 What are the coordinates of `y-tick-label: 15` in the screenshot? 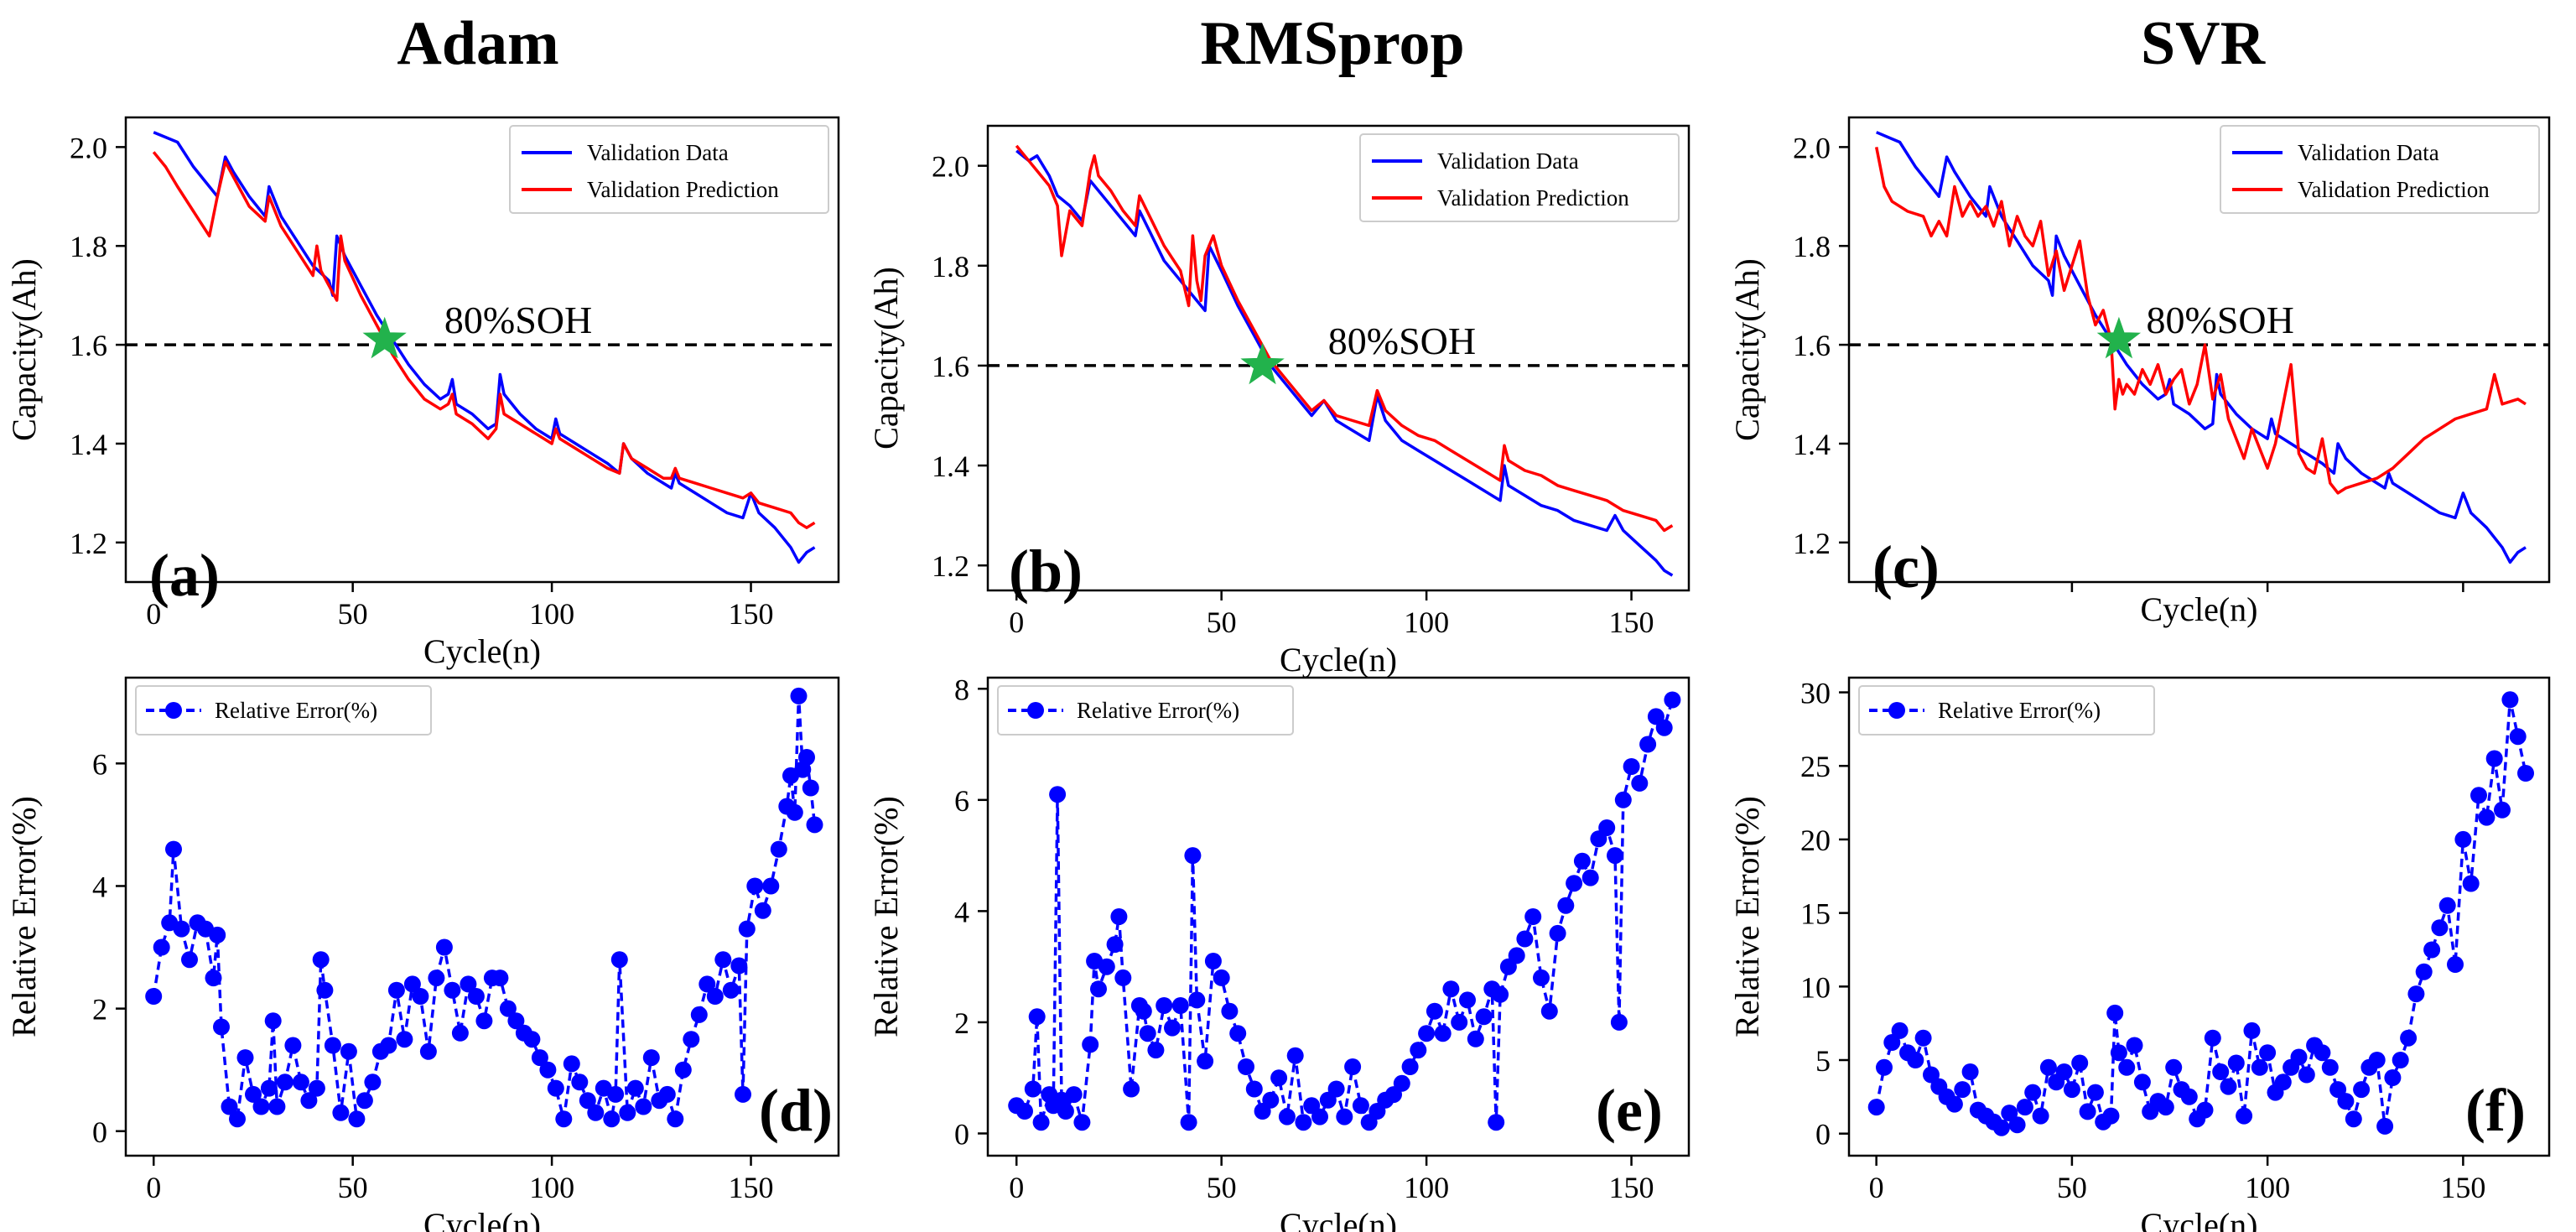 It's located at (1816, 914).